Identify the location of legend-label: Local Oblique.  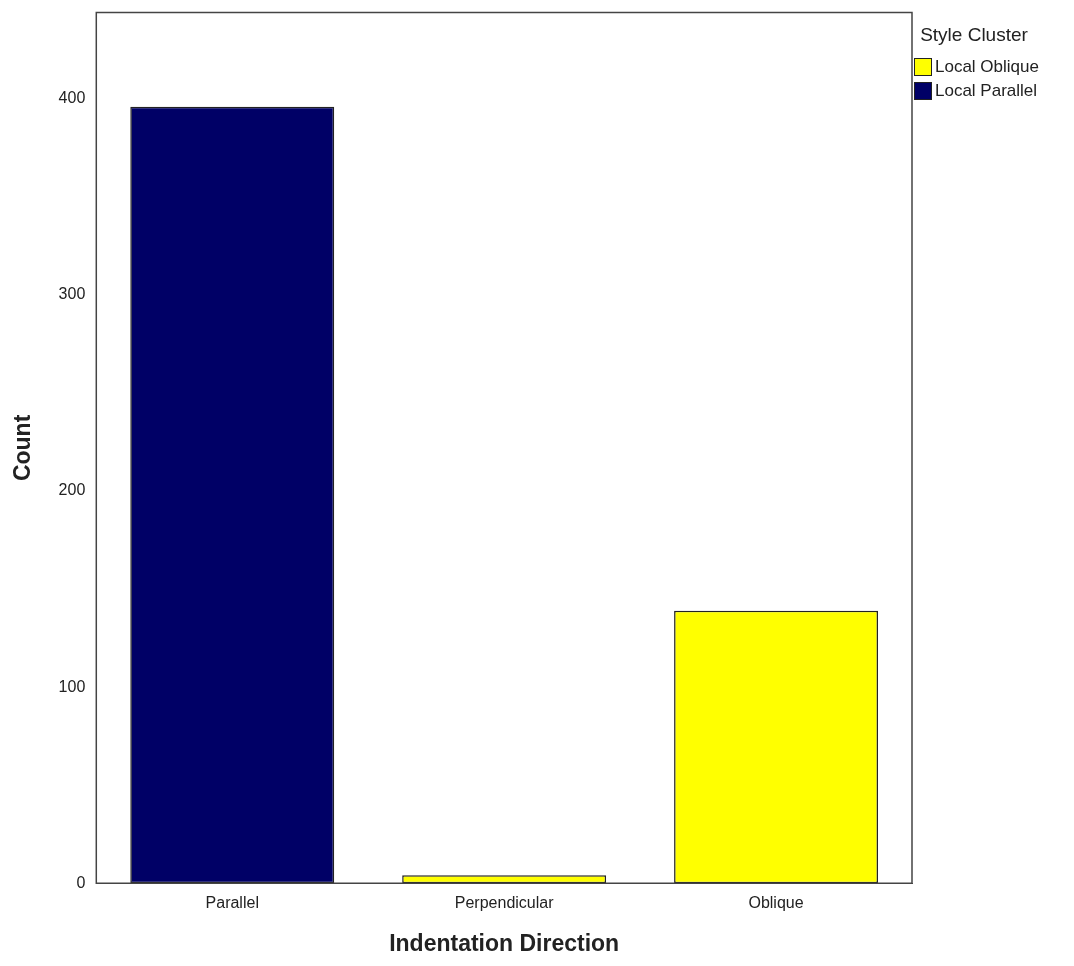
(987, 67).